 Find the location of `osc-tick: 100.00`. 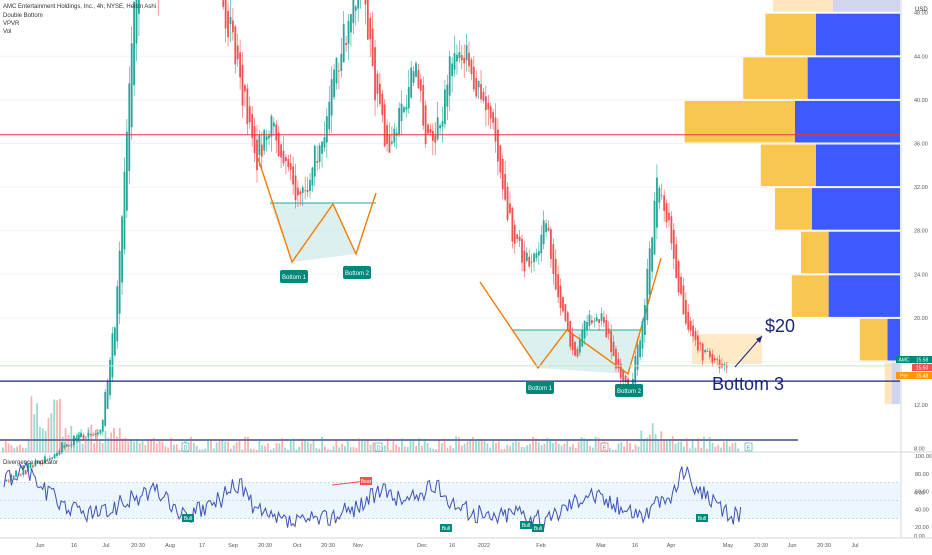

osc-tick: 100.00 is located at coordinates (923, 457).